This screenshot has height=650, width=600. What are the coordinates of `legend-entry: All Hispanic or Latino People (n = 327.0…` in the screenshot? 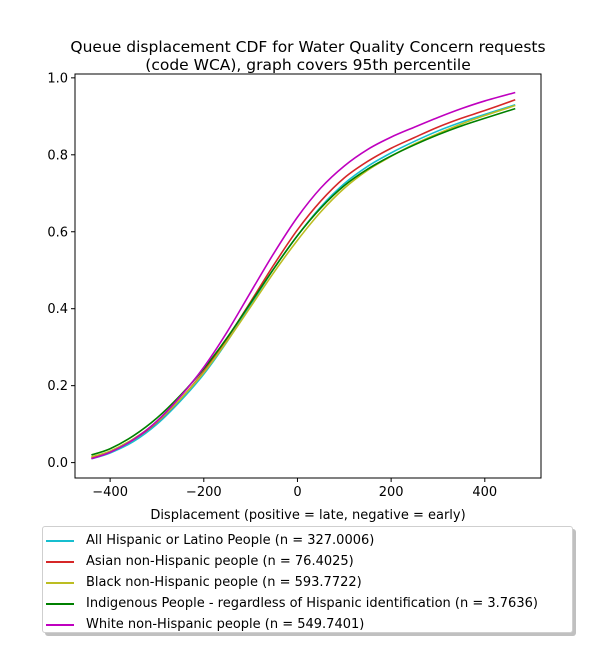 It's located at (307, 540).